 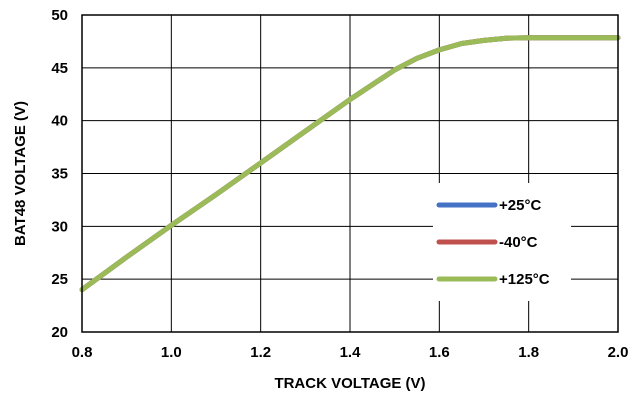 I want to click on legend: +25°C -40°C +125°C, so click(x=502, y=242).